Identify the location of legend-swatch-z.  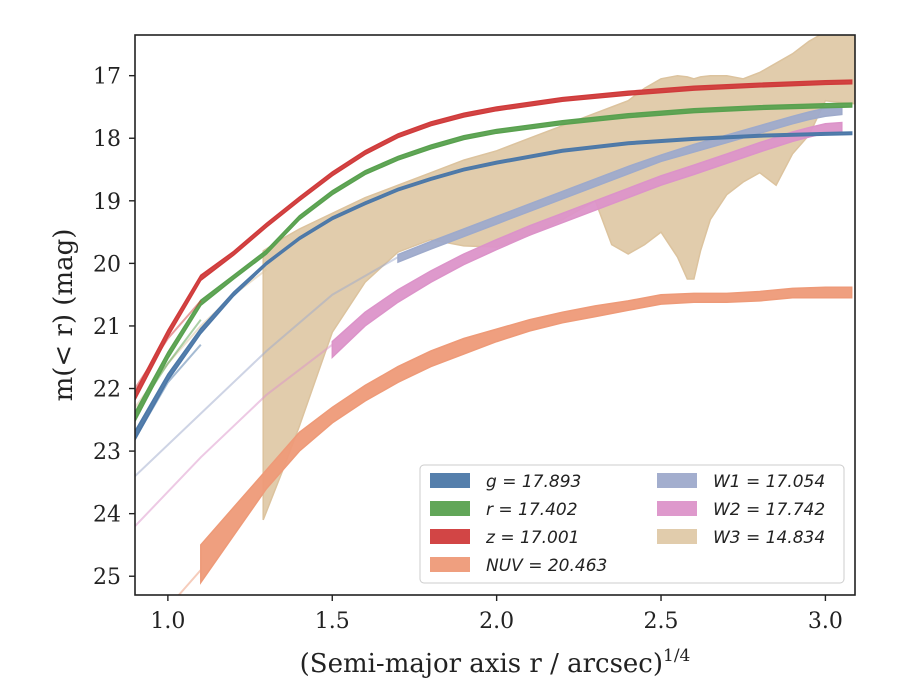
(450, 536).